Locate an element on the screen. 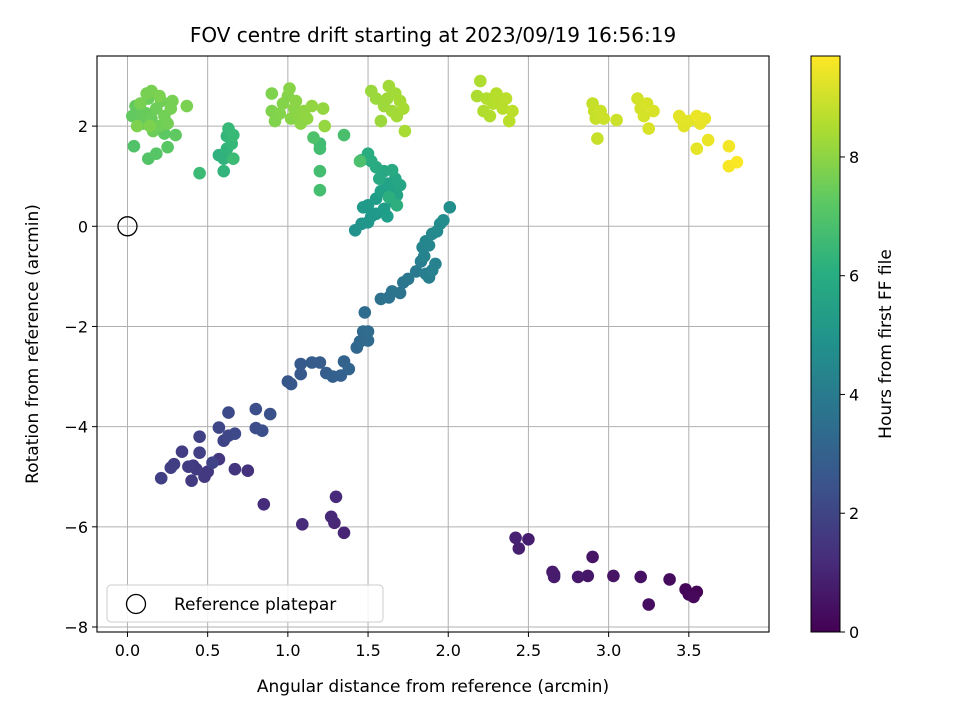  y-tick-label: −8 is located at coordinates (76, 627).